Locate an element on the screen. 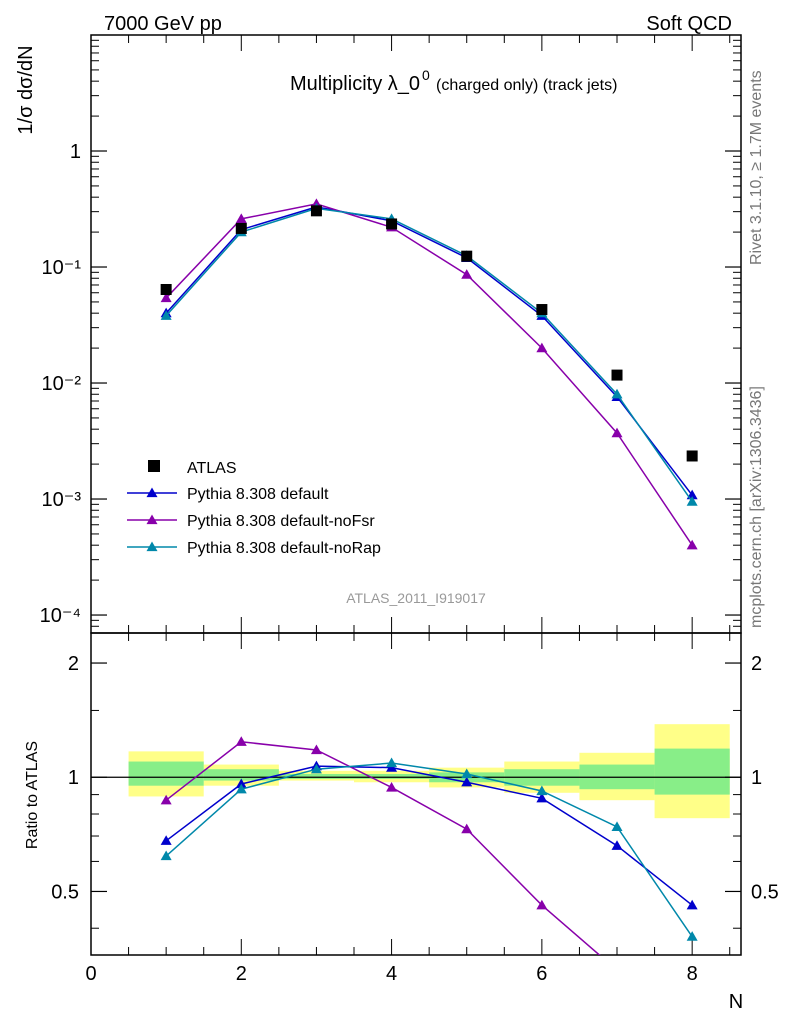 The image size is (786, 1024). y-tick-label: 10⁻³ is located at coordinates (62, 500).